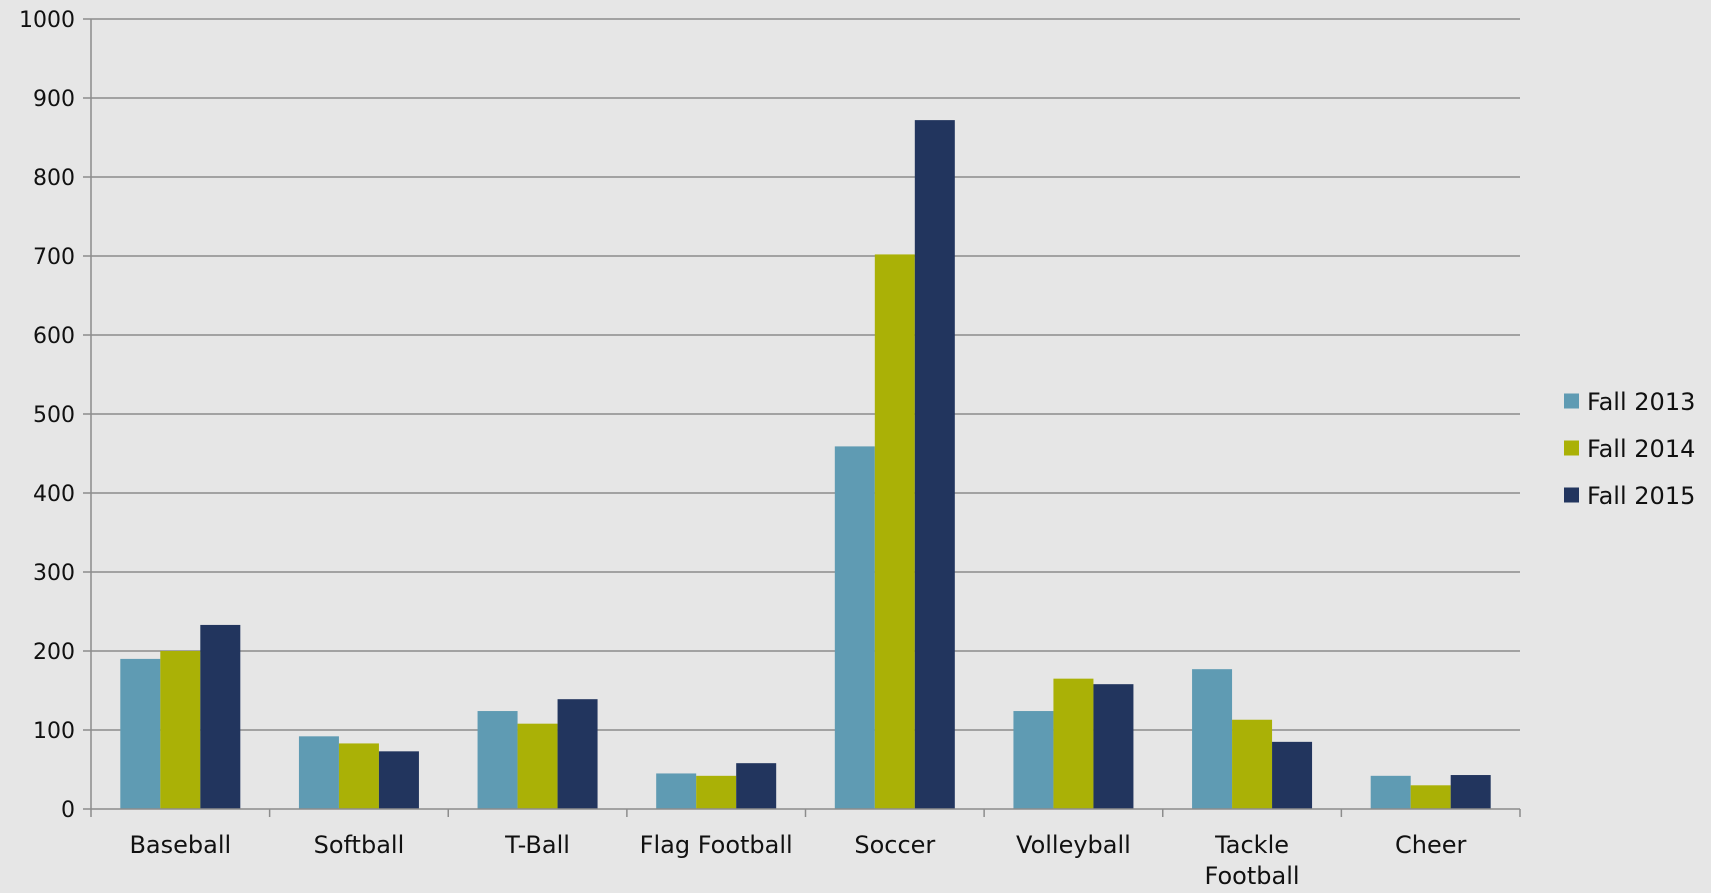  What do you see at coordinates (54, 731) in the screenshot?
I see `y-tick-label: 100` at bounding box center [54, 731].